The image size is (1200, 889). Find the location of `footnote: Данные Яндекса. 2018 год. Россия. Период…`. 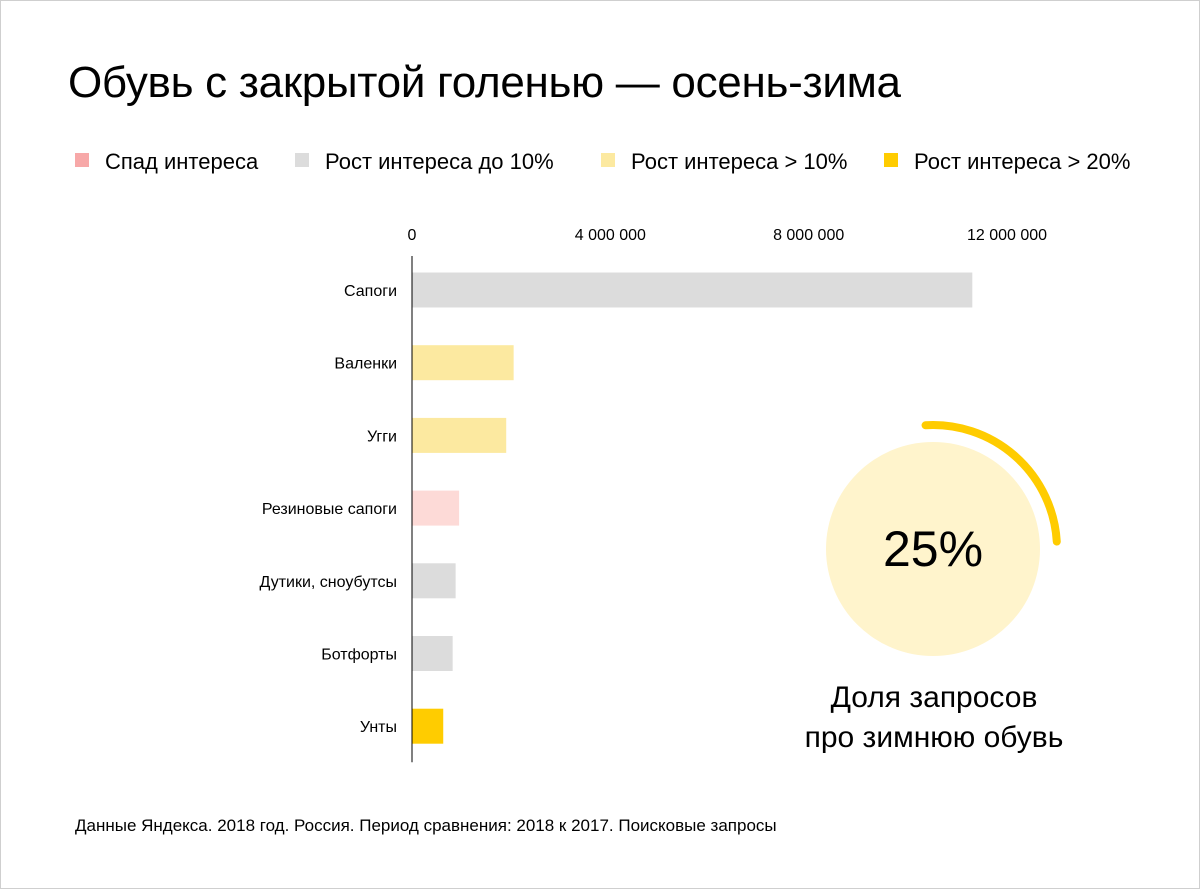

footnote: Данные Яндекса. 2018 год. Россия. Период… is located at coordinates (426, 825).